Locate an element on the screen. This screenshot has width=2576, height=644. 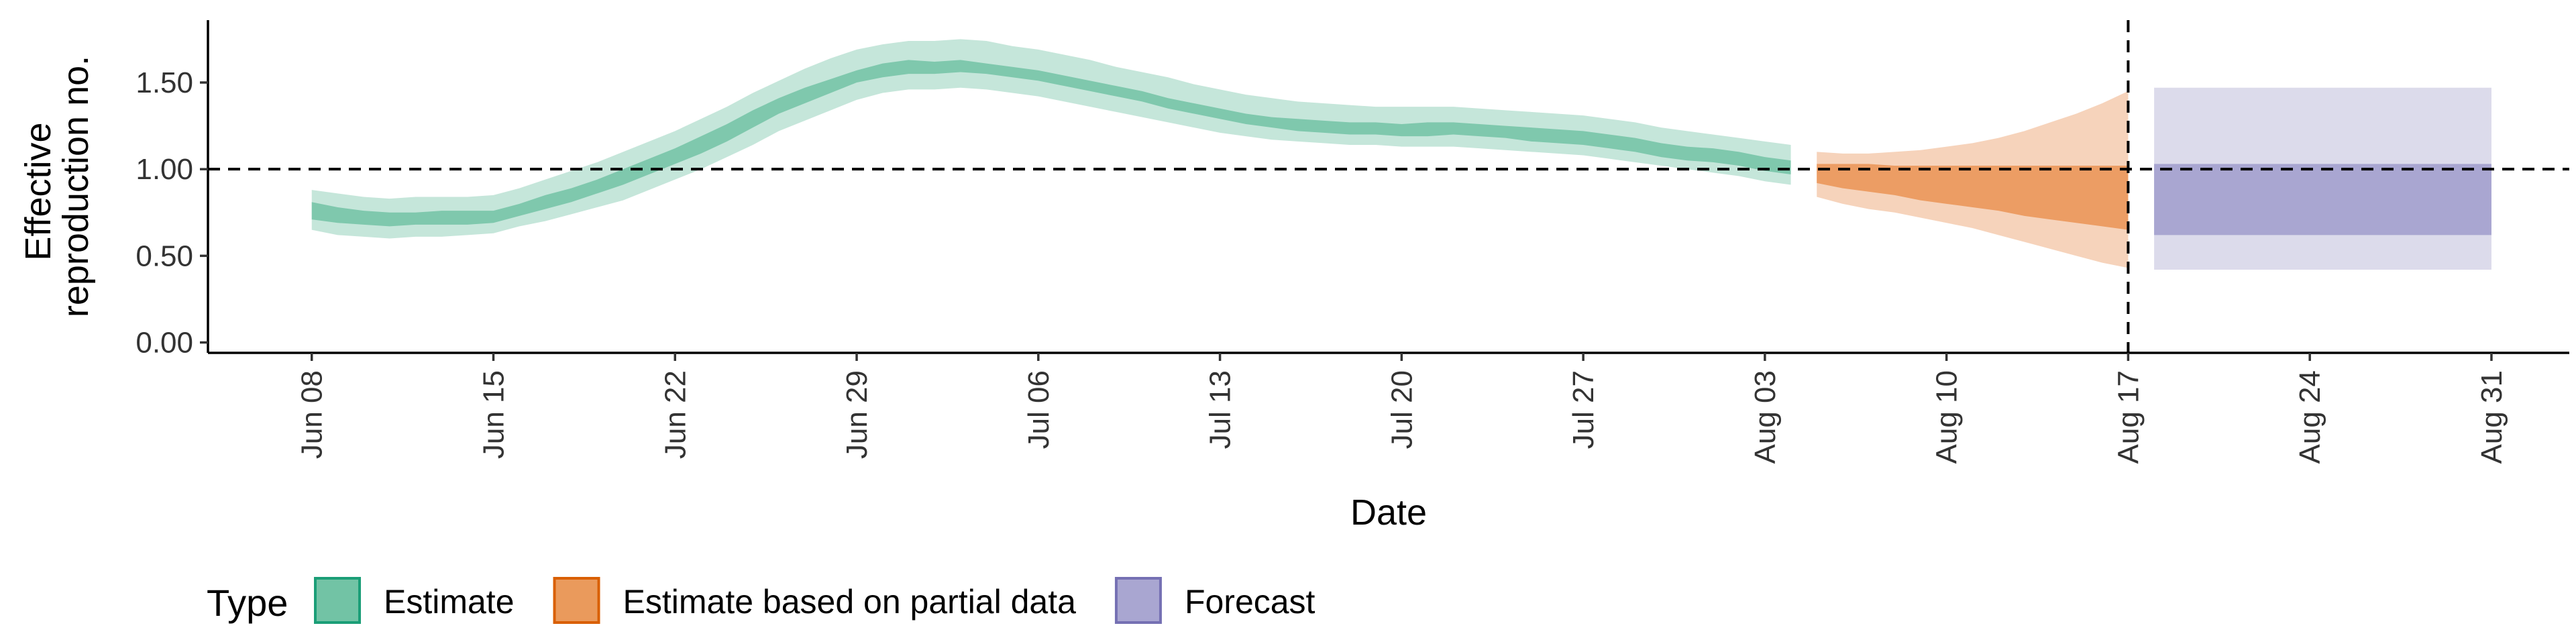
y-axis-title-line-2: reproduction no. is located at coordinates (76, 186).